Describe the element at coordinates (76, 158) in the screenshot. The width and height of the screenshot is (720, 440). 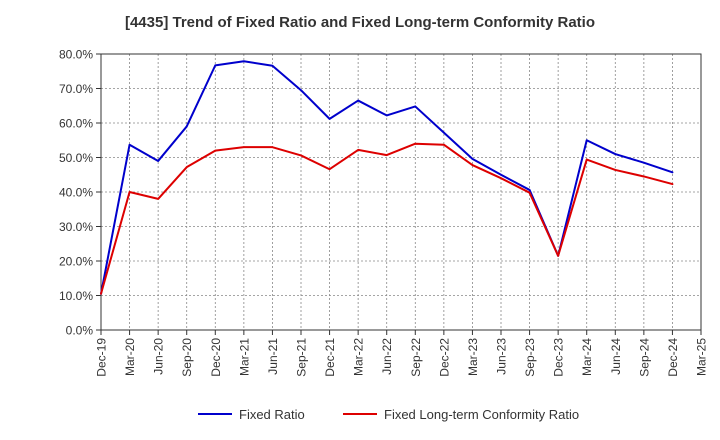
I see `y-tick-label: 50.0%` at that location.